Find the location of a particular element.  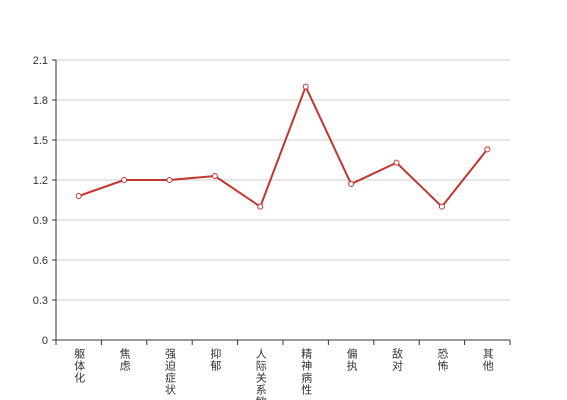

x-tick-label: 焦虑 is located at coordinates (124, 360).